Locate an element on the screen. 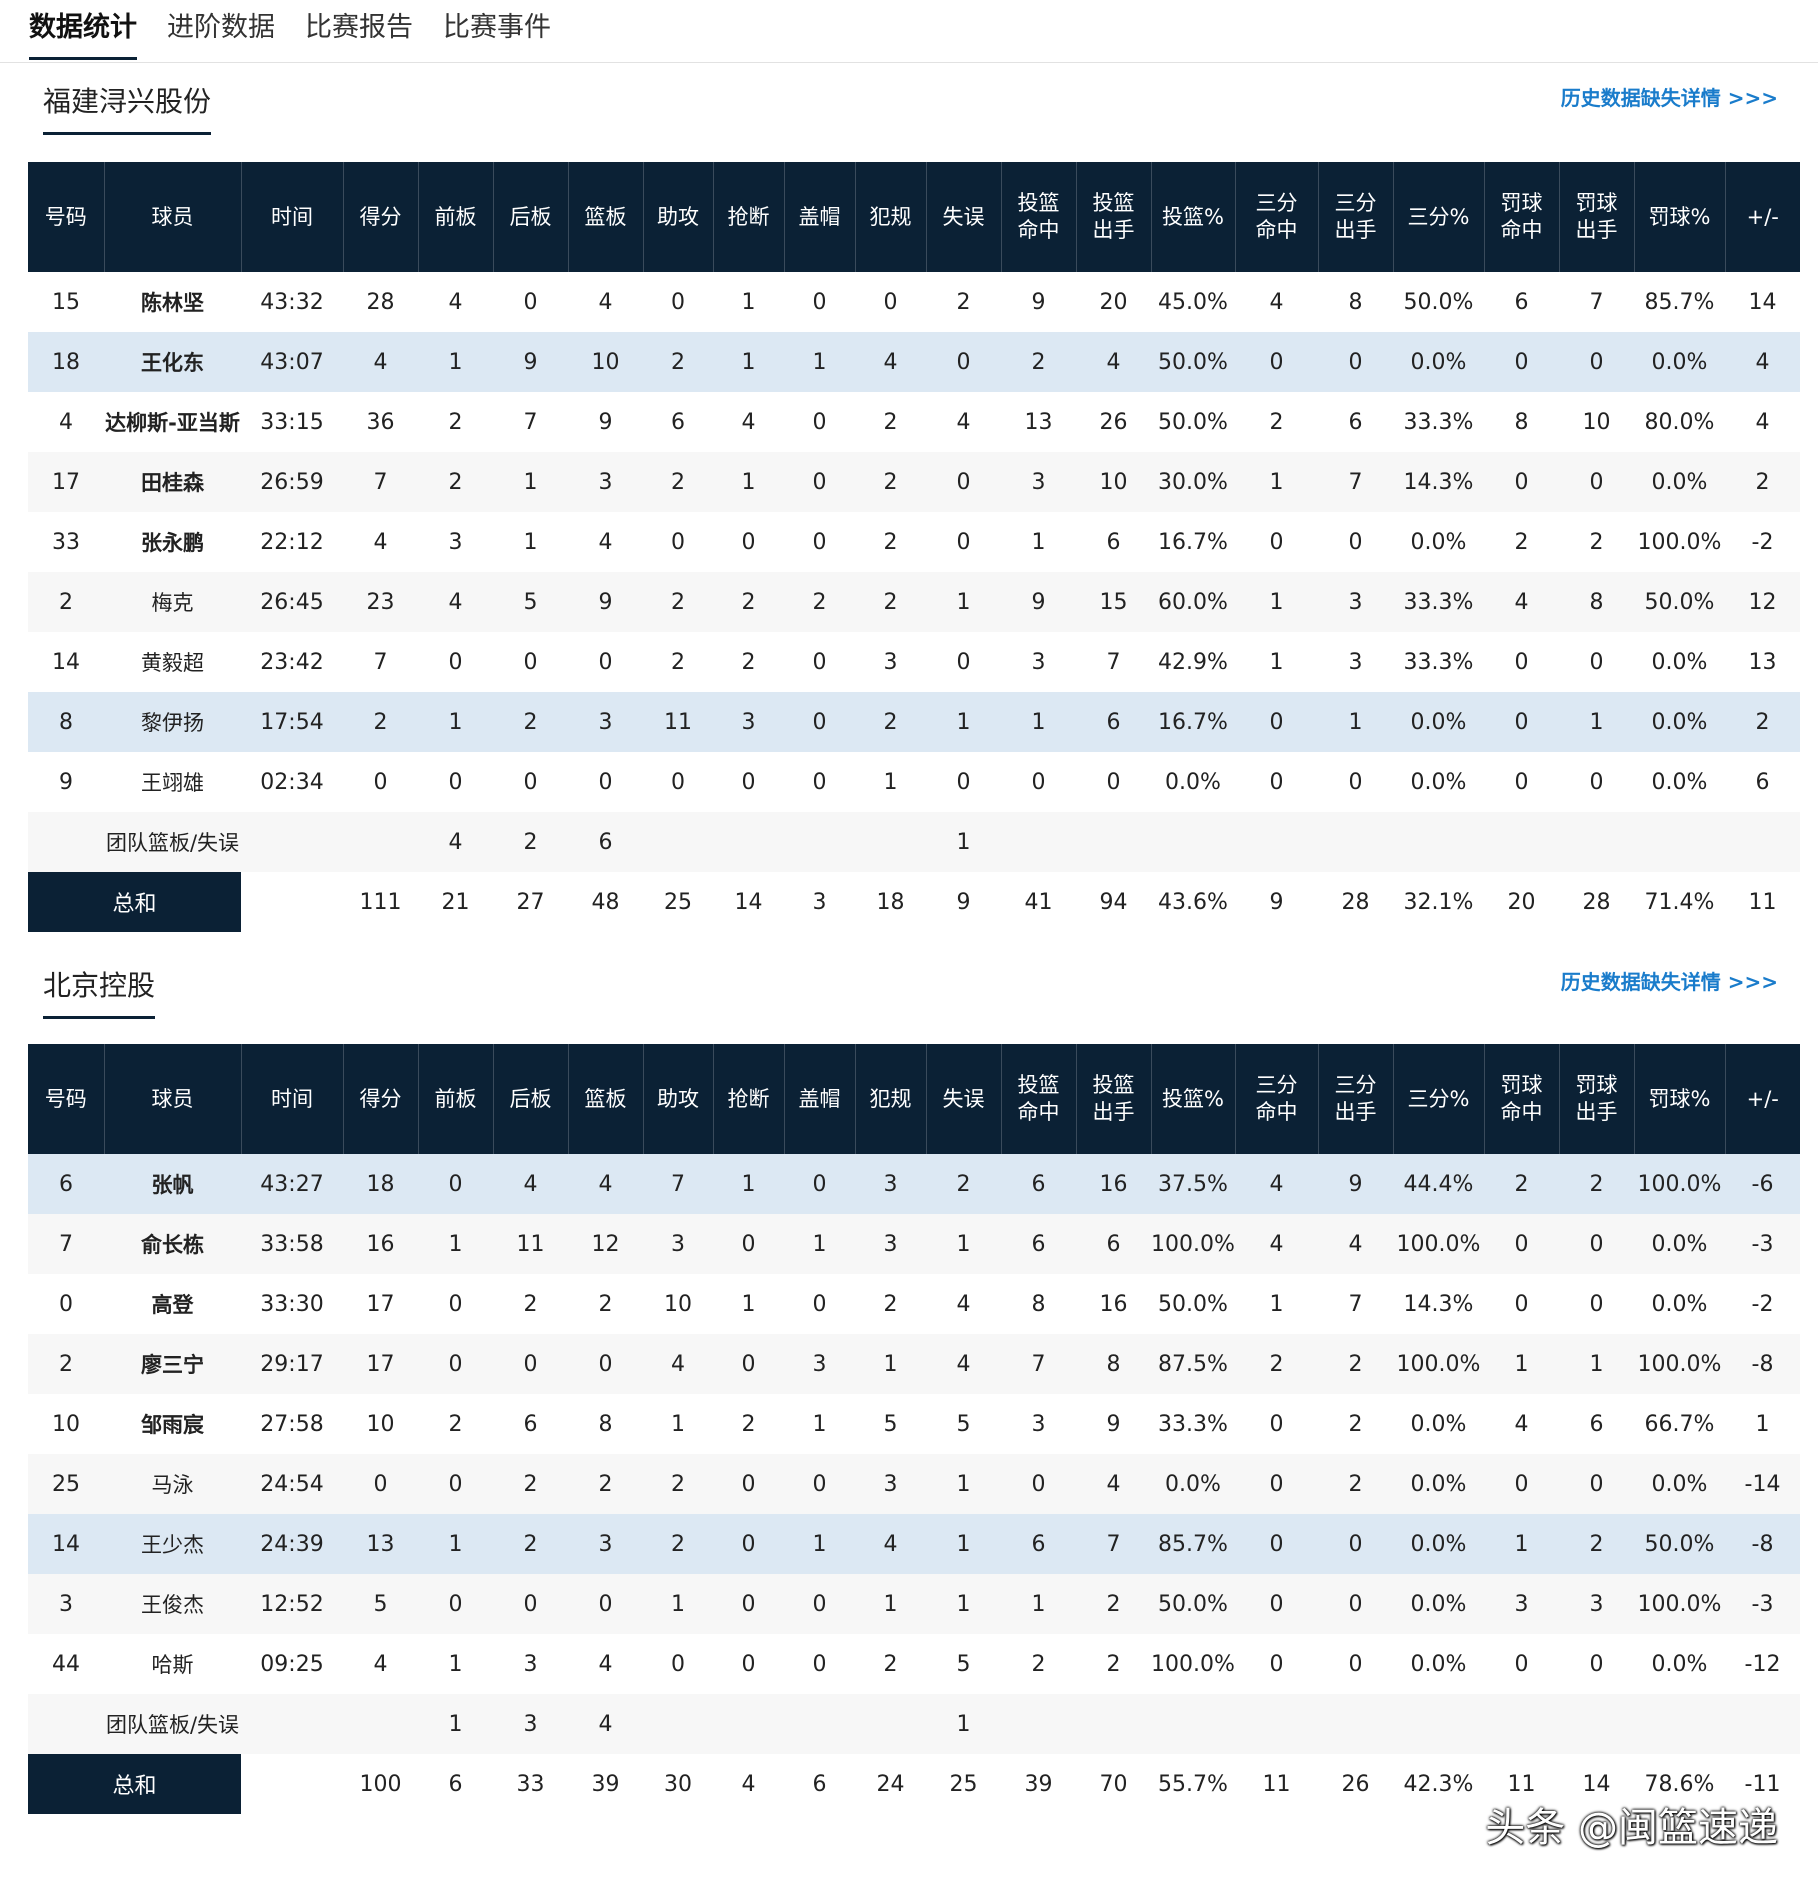  player-name: 邹雨宸 is located at coordinates (172, 1424).